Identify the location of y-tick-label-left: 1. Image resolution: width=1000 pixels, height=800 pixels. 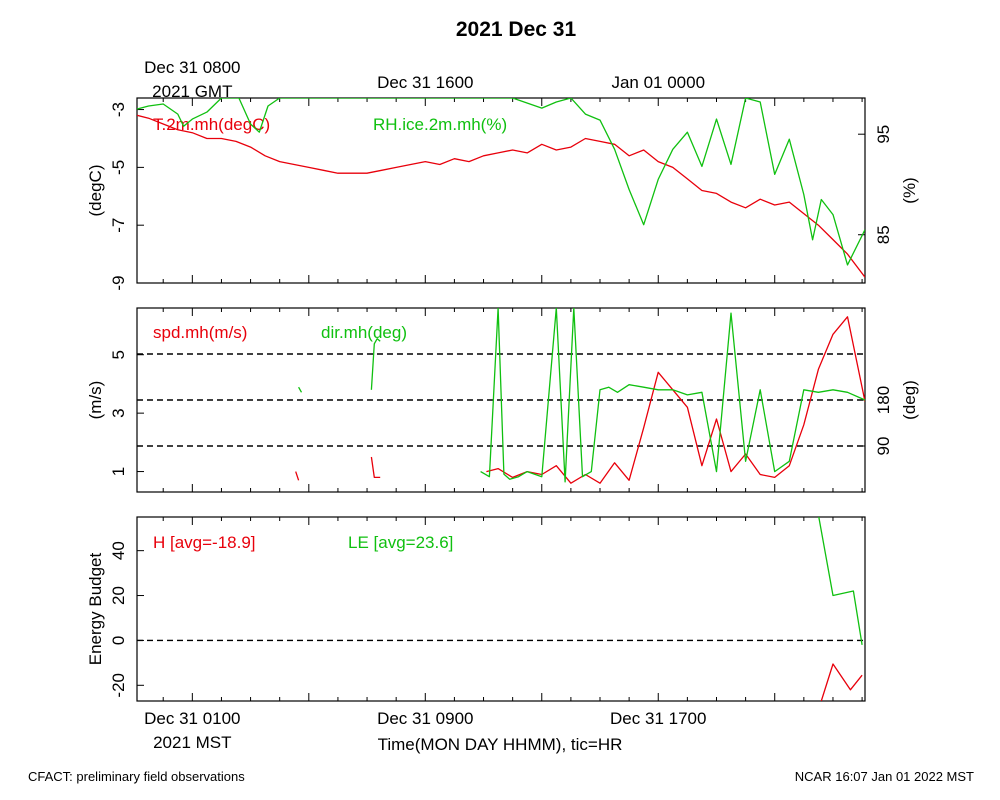
(118, 471).